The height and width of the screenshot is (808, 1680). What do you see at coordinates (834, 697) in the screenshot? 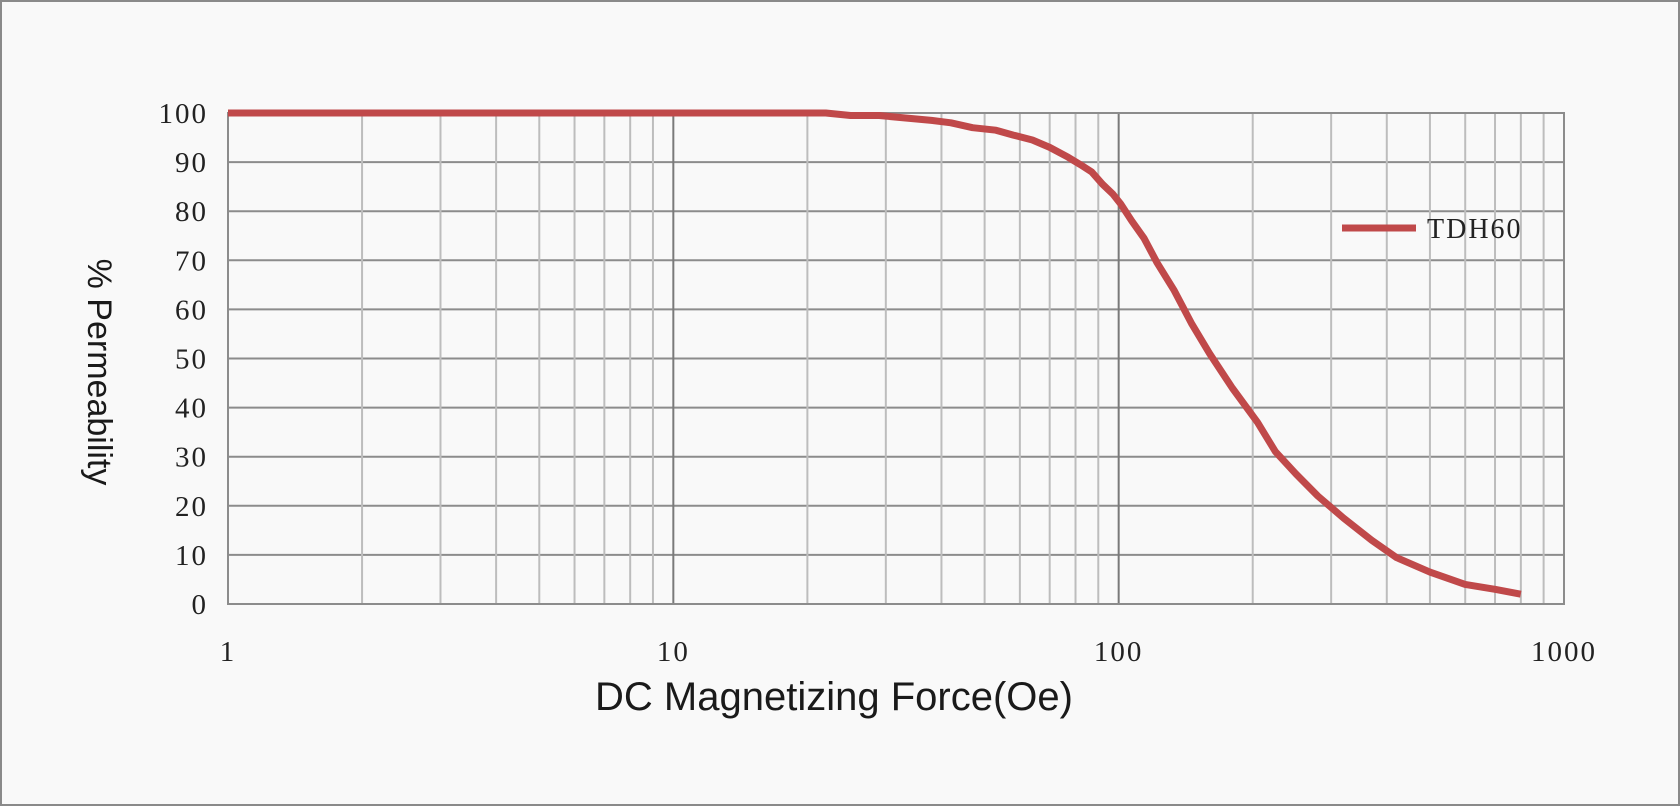
I see `x-axis-label: DC Magnetizing Force(Oe)` at bounding box center [834, 697].